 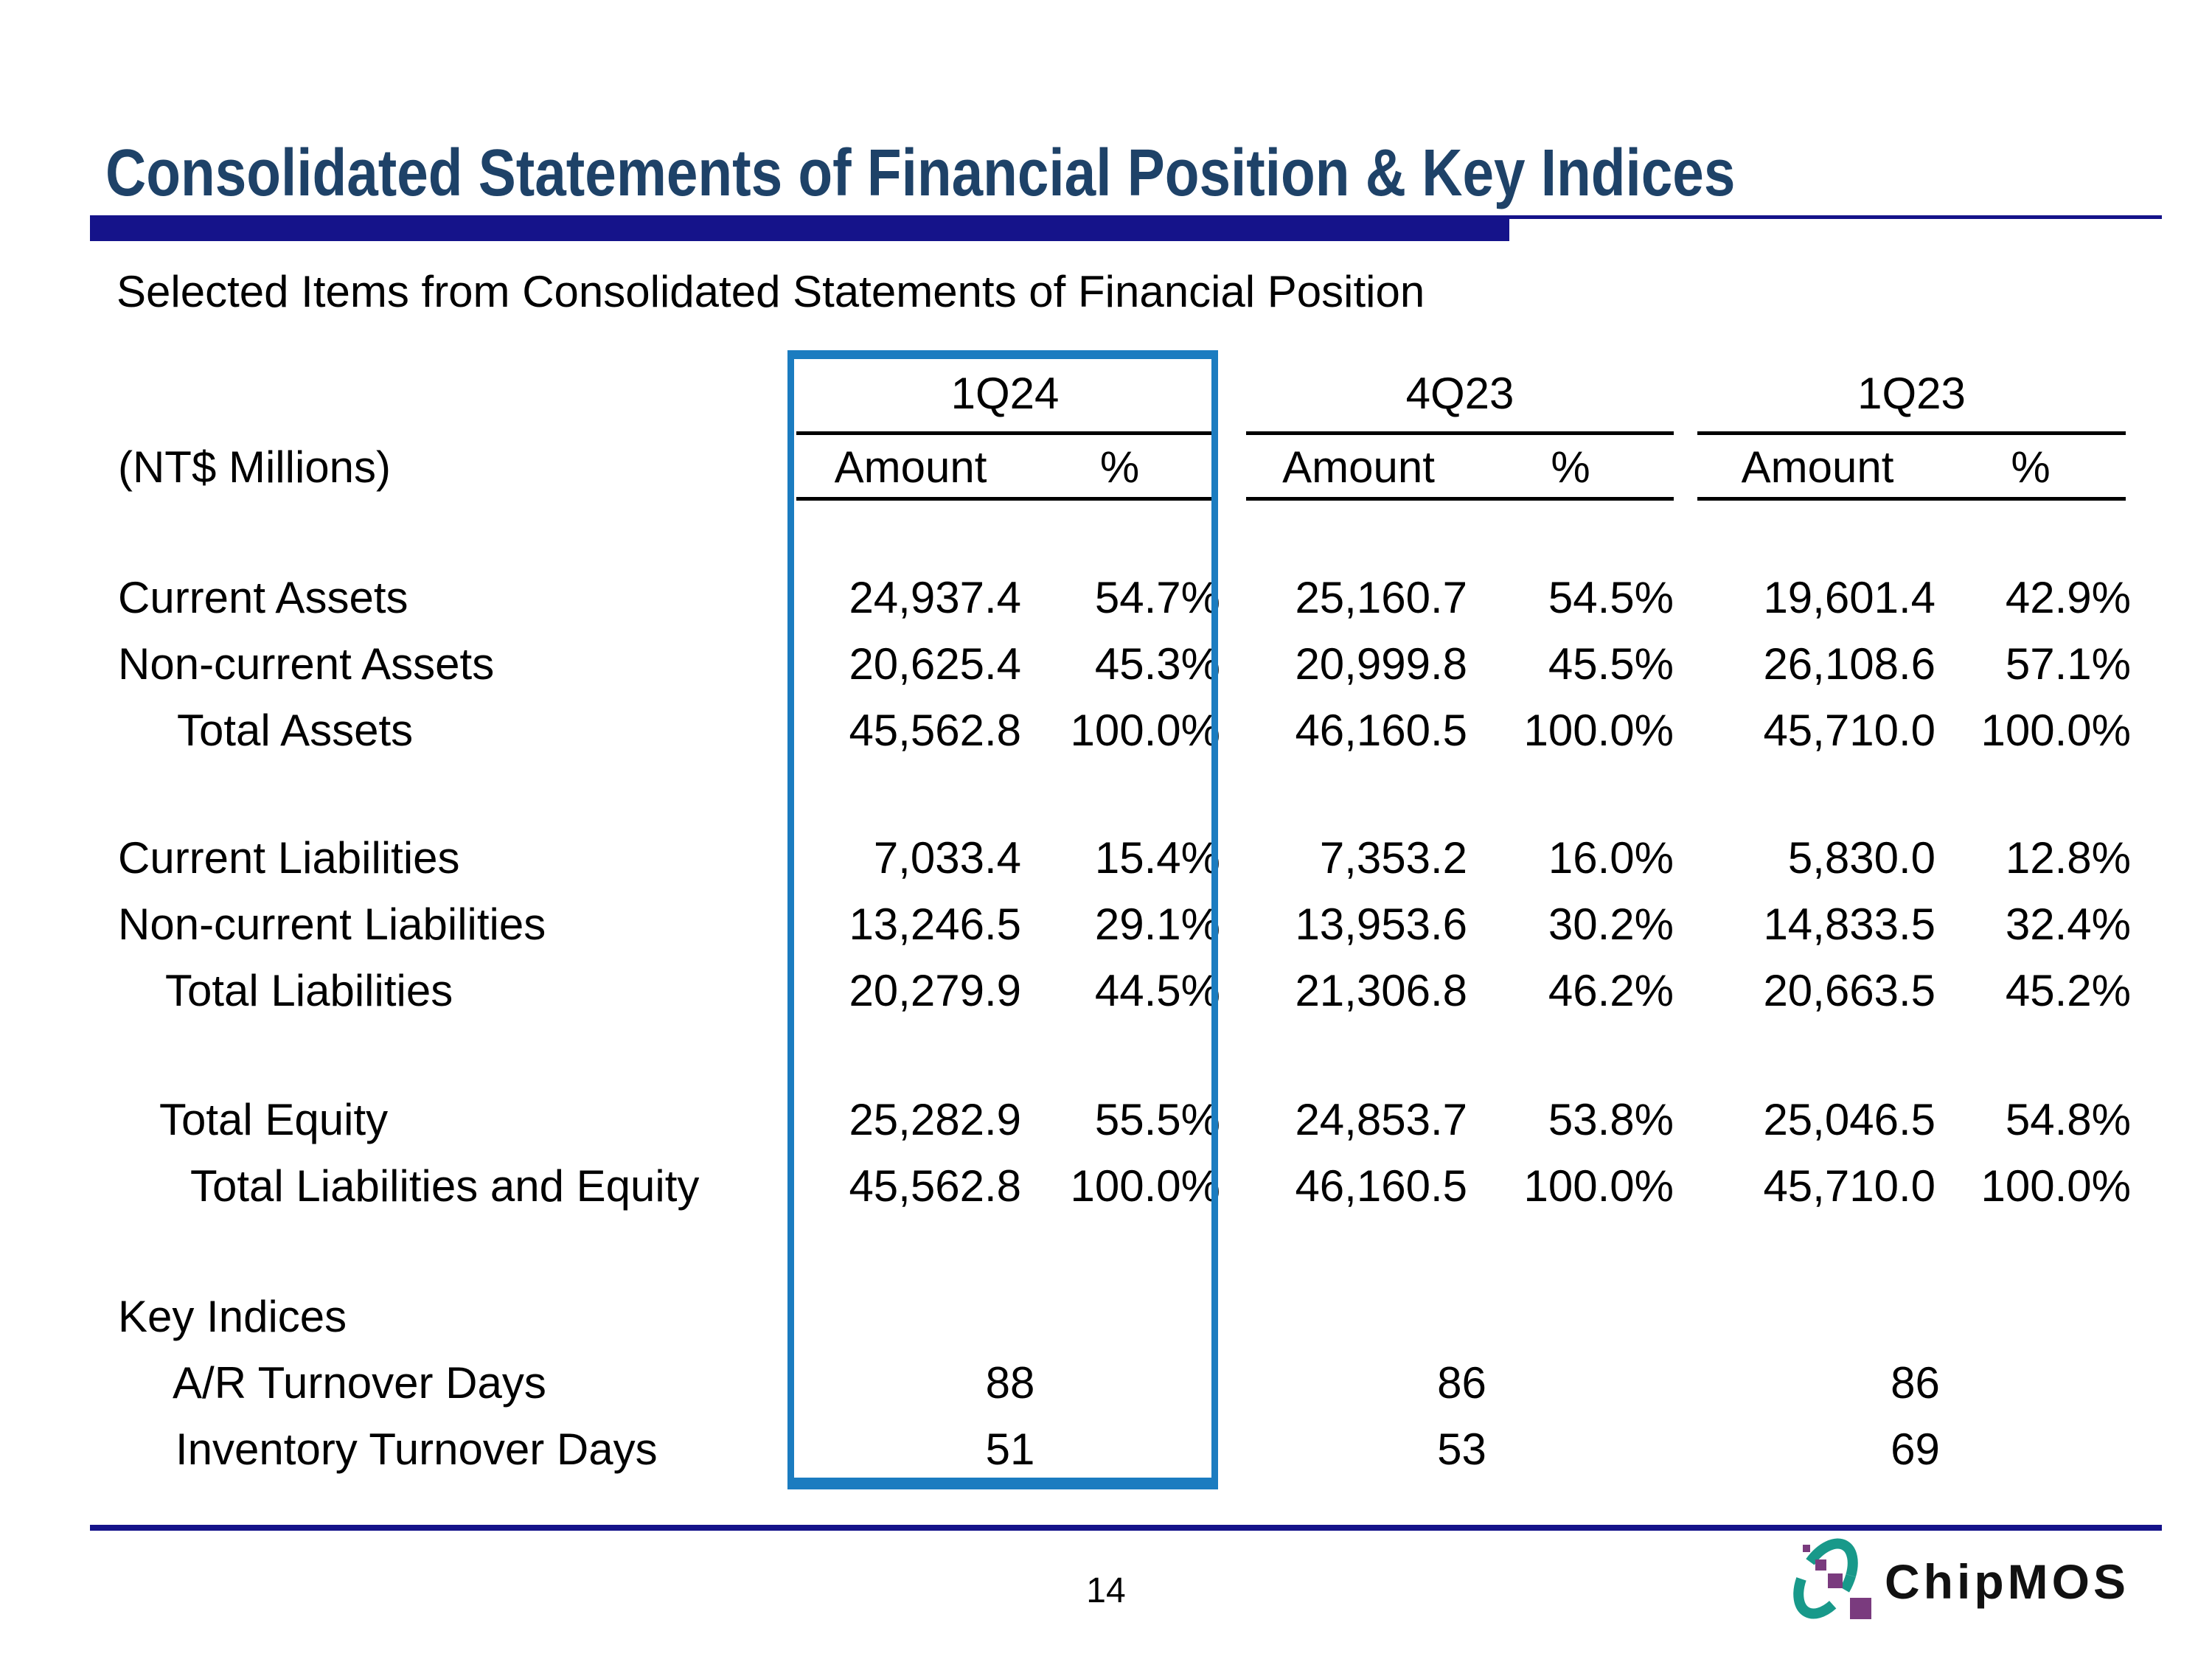 I want to click on table-cell: 45.5%, so click(x=1611, y=664).